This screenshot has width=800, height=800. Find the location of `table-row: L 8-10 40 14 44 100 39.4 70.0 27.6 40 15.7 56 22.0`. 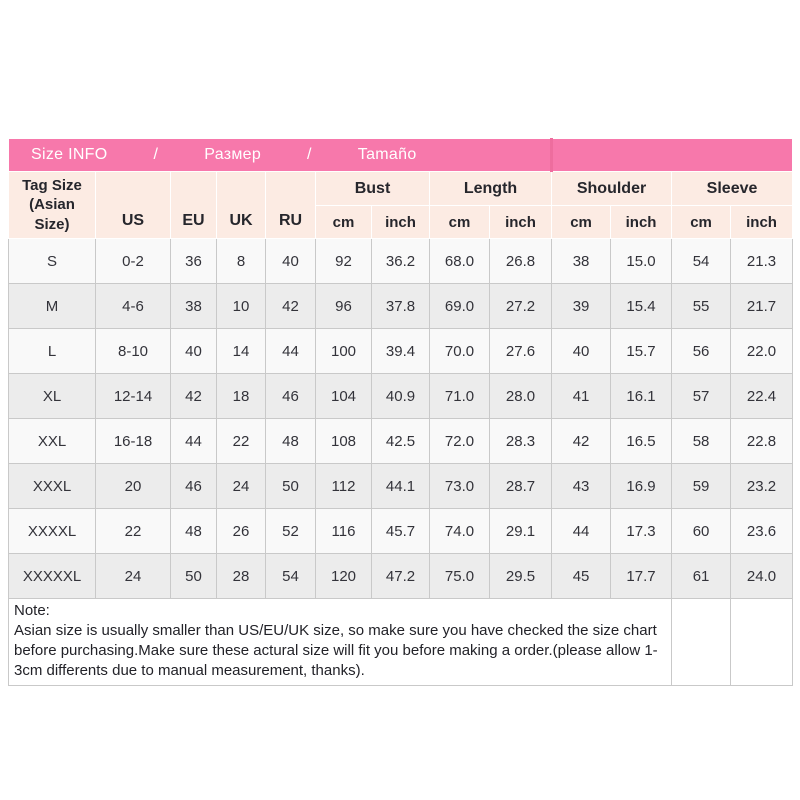

table-row: L 8-10 40 14 44 100 39.4 70.0 27.6 40 15.7 56 22.0 is located at coordinates (401, 351).